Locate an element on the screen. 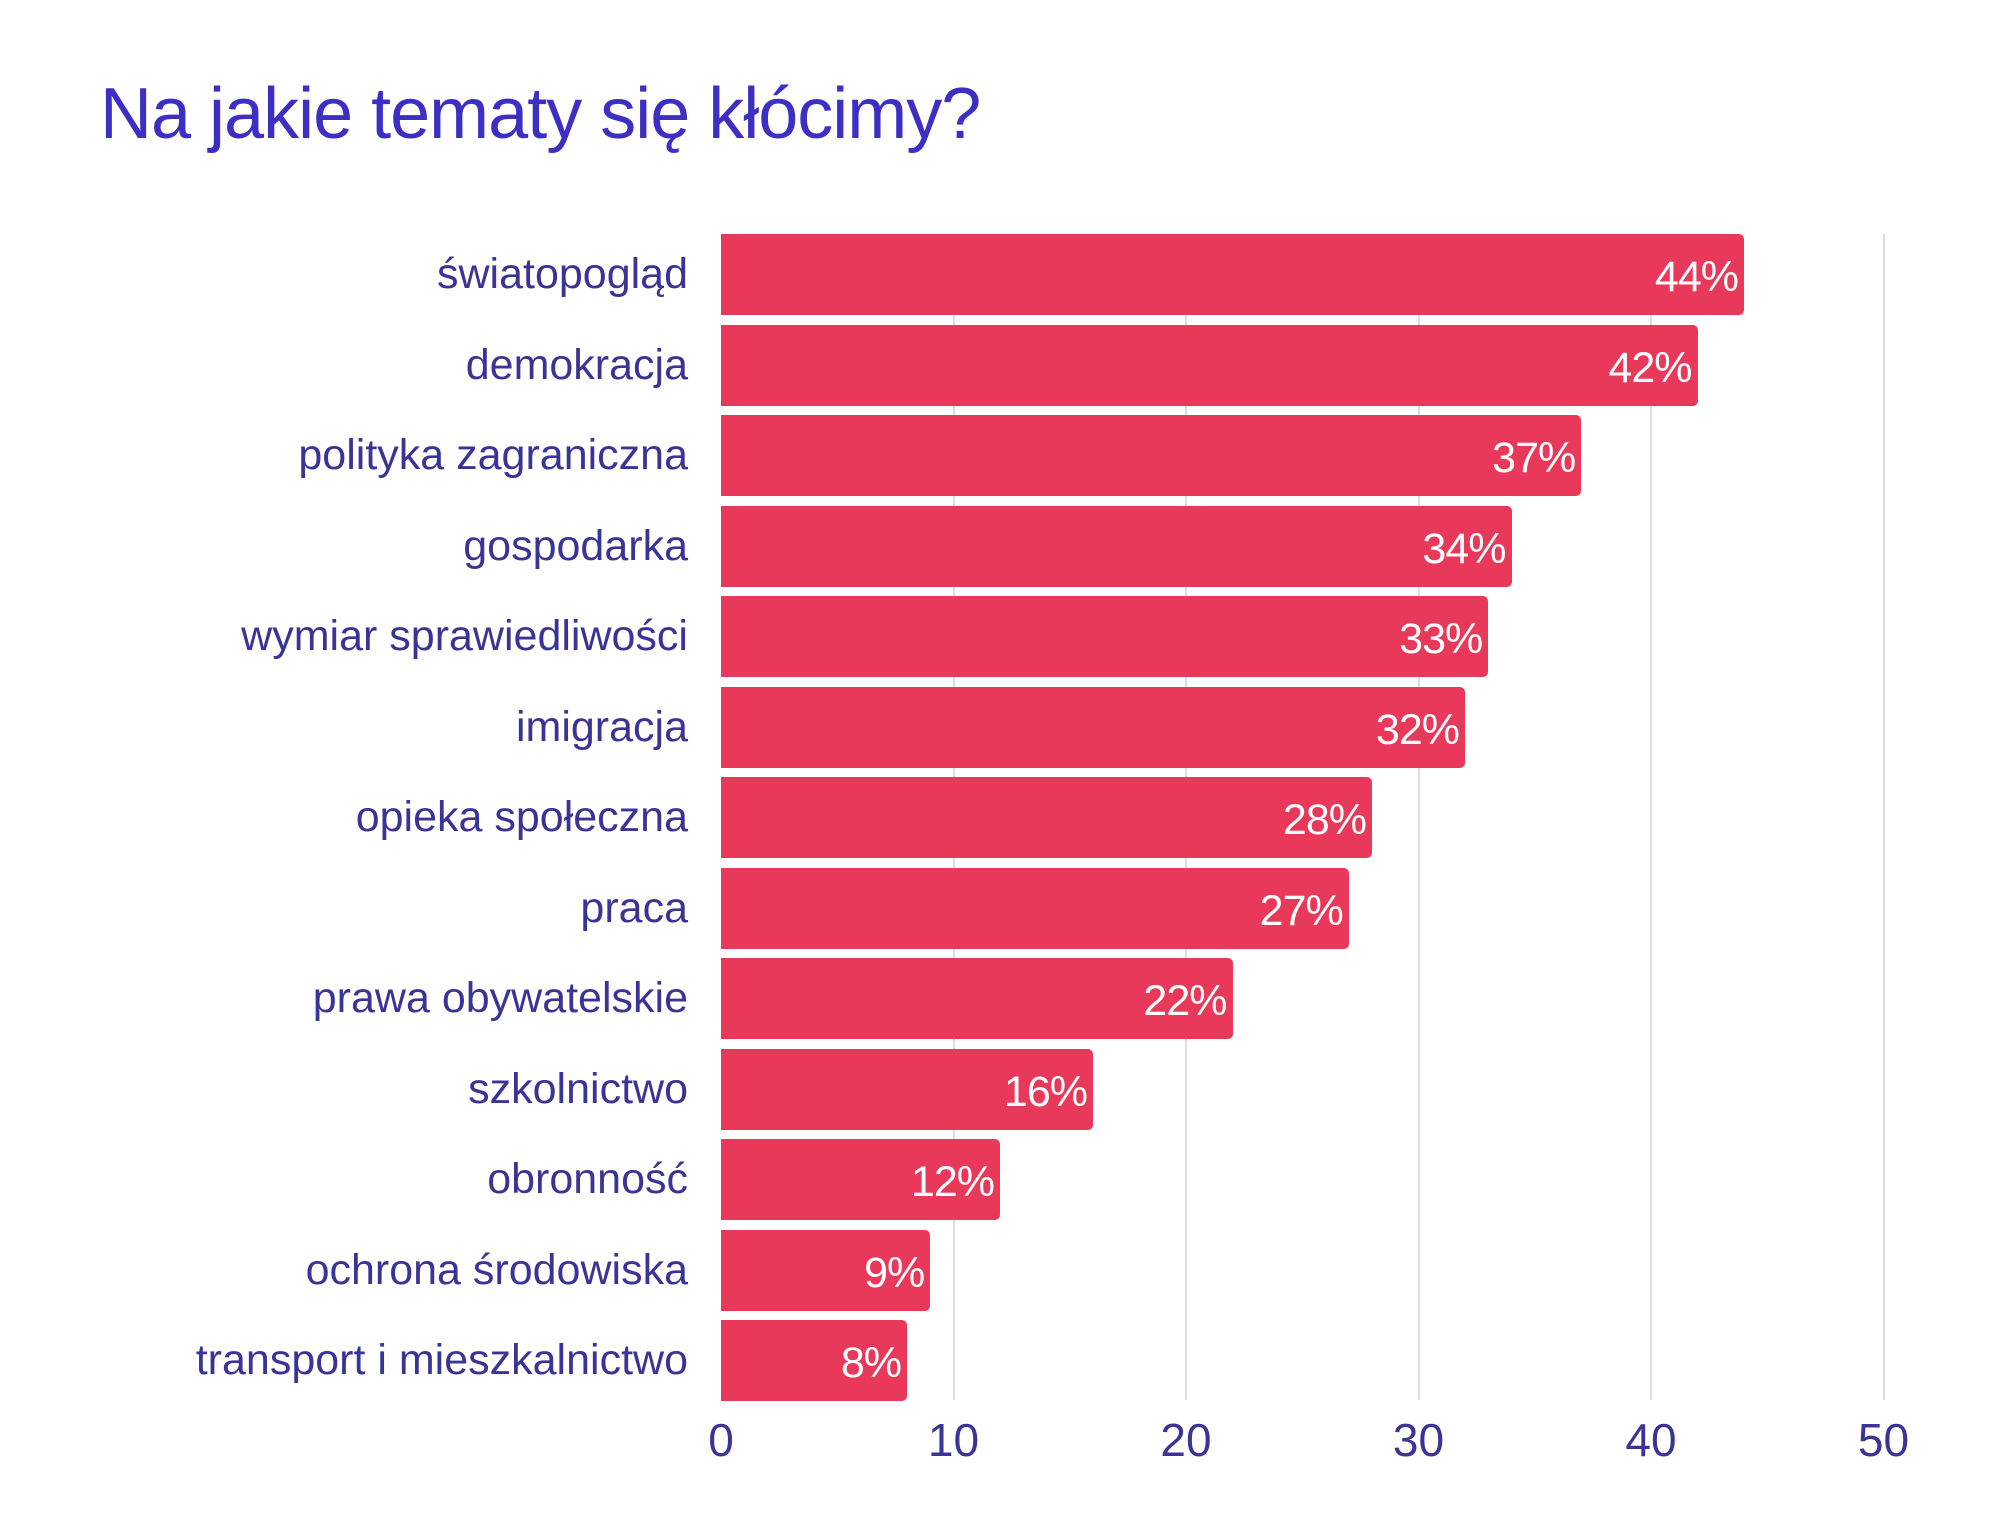  category-label: światopogląd is located at coordinates (562, 274).